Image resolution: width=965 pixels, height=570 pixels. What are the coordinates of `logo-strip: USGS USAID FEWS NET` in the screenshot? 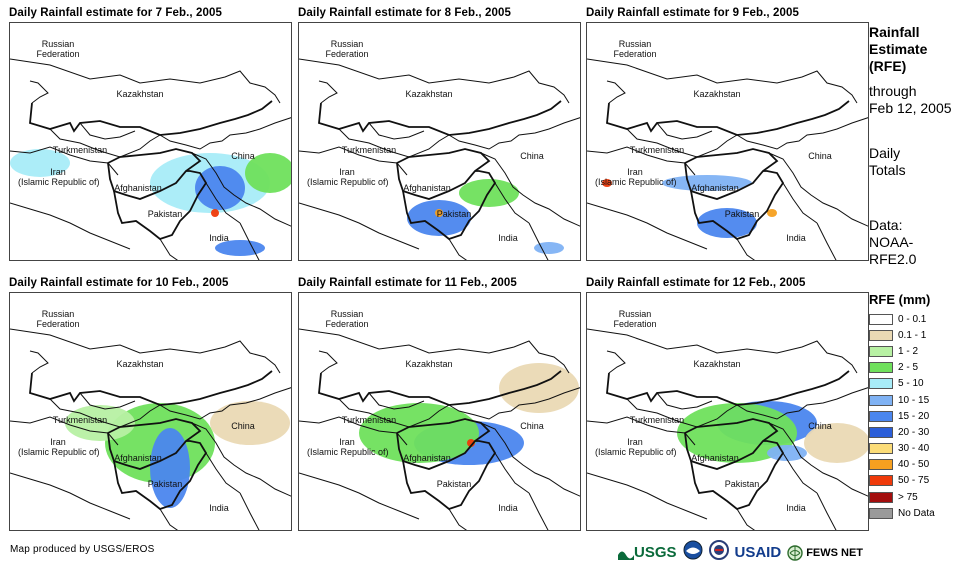 It's located at (740, 552).